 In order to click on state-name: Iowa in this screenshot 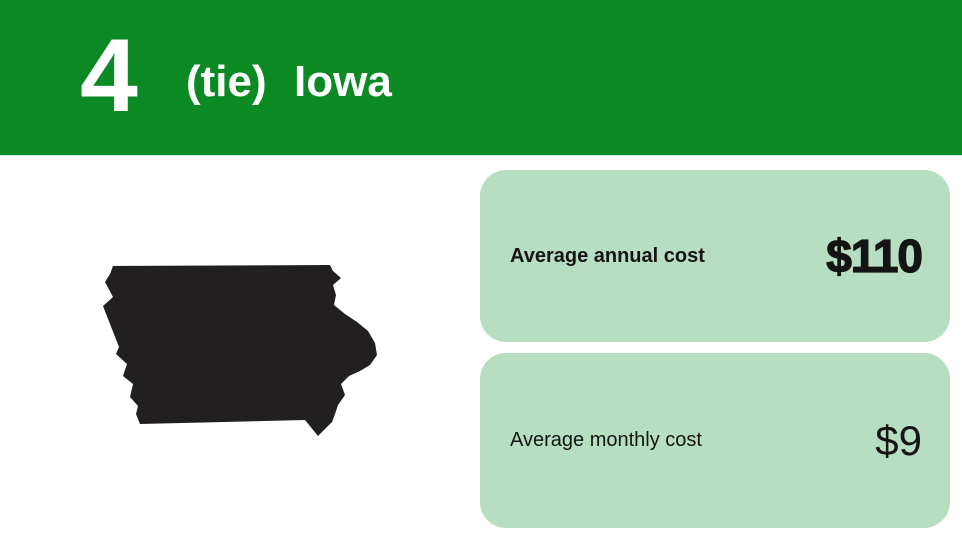, I will do `click(343, 81)`.